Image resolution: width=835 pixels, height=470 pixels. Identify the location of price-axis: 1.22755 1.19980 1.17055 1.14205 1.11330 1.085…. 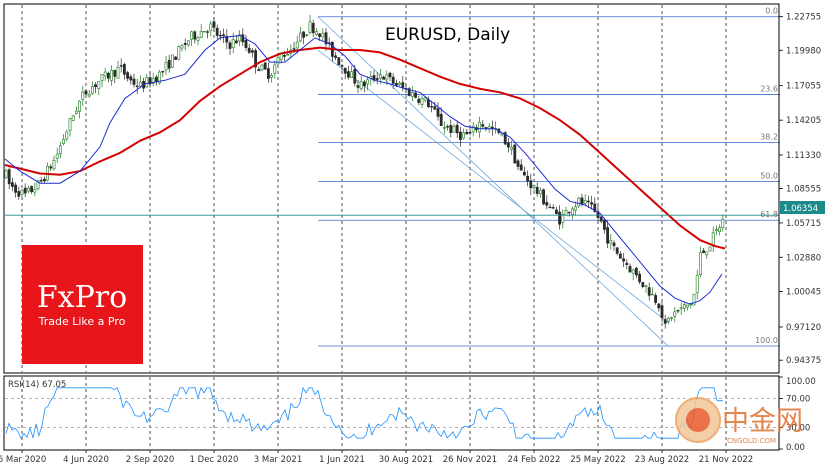
(800, 189).